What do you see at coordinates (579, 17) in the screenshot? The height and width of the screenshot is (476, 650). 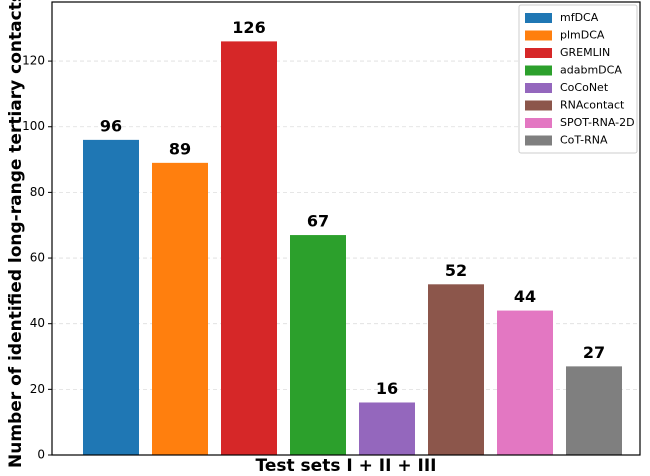 I see `legend-label: mfDCA` at bounding box center [579, 17].